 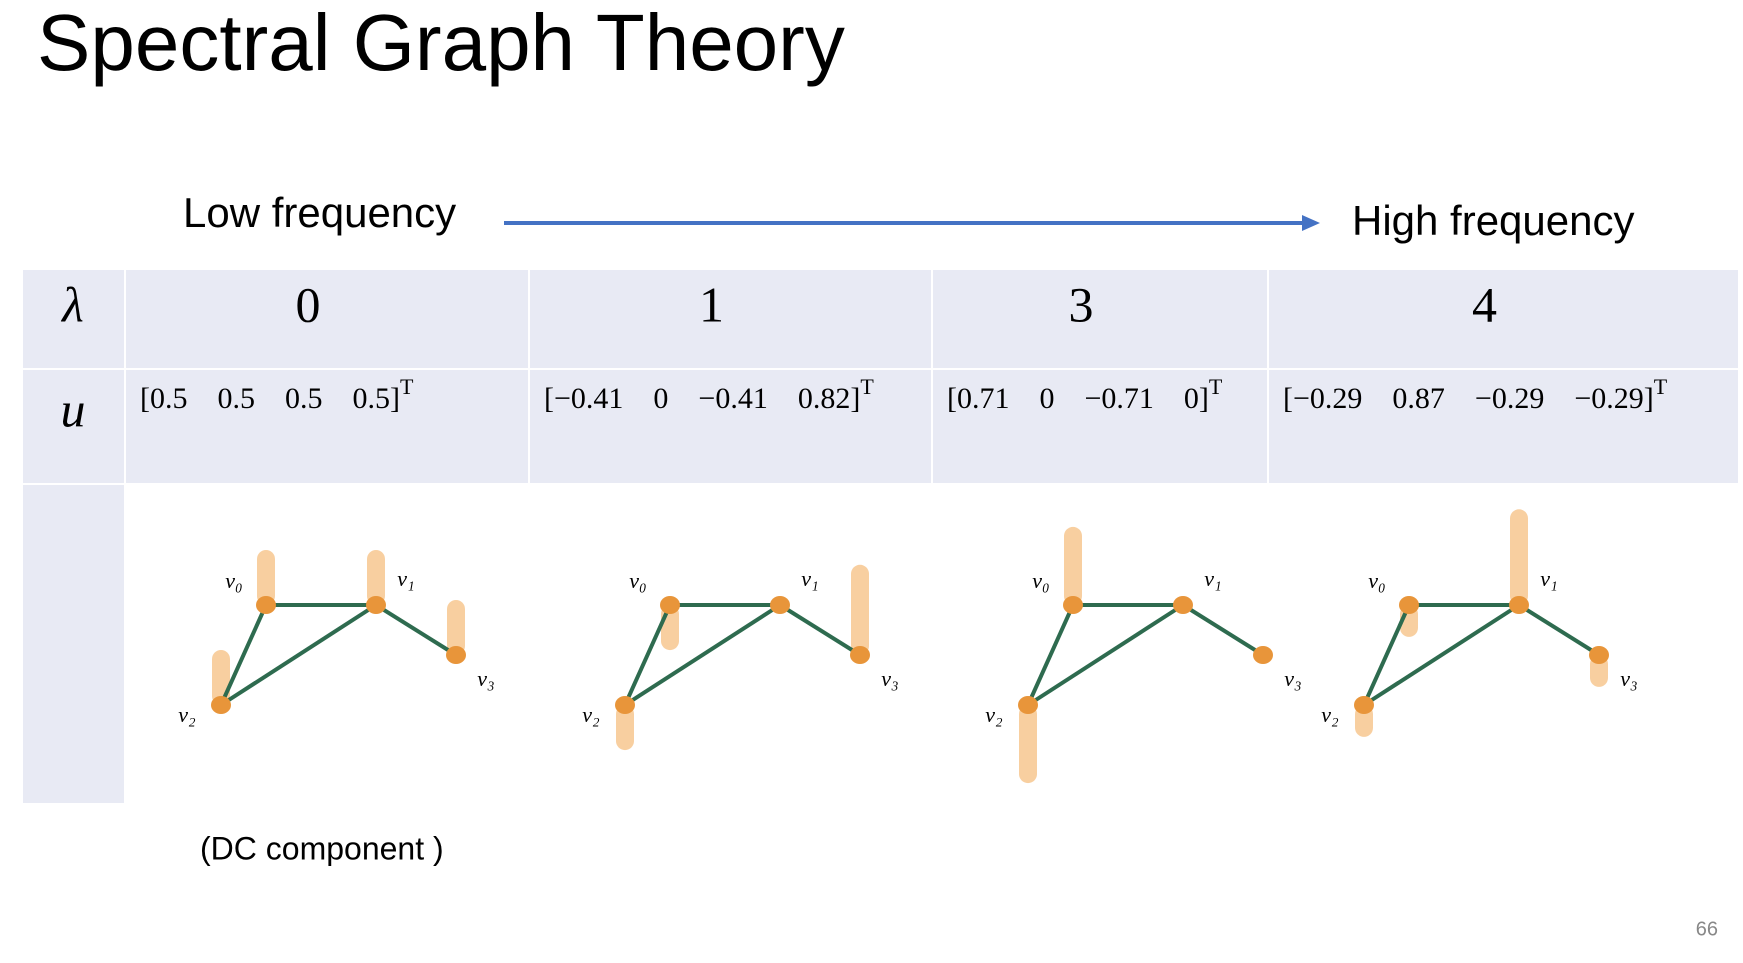 What do you see at coordinates (441, 43) in the screenshot?
I see `slide-title: Spectral Graph Theory` at bounding box center [441, 43].